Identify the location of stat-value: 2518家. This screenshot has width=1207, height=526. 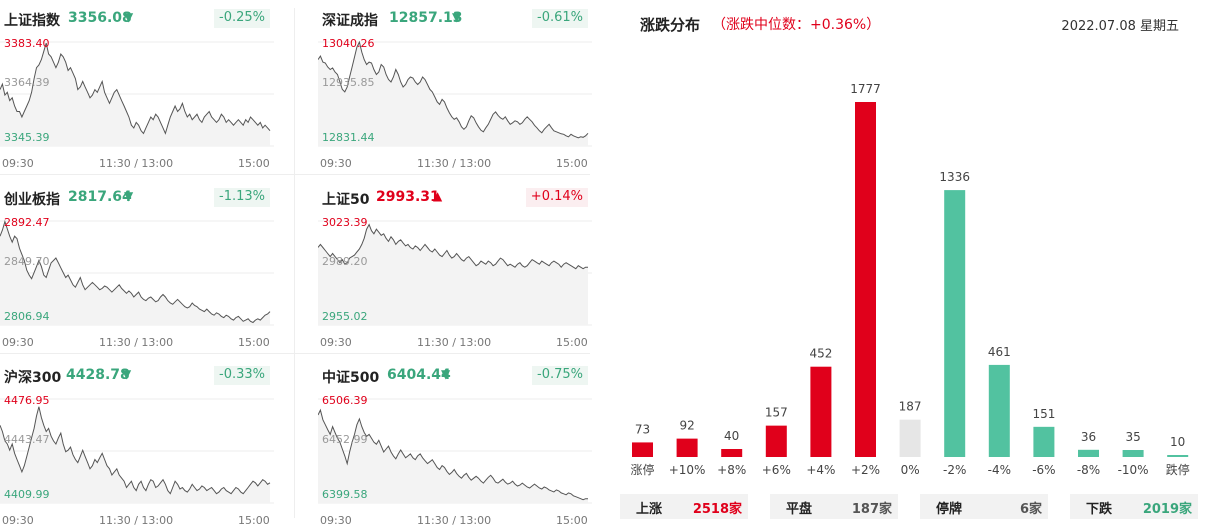
(717, 509).